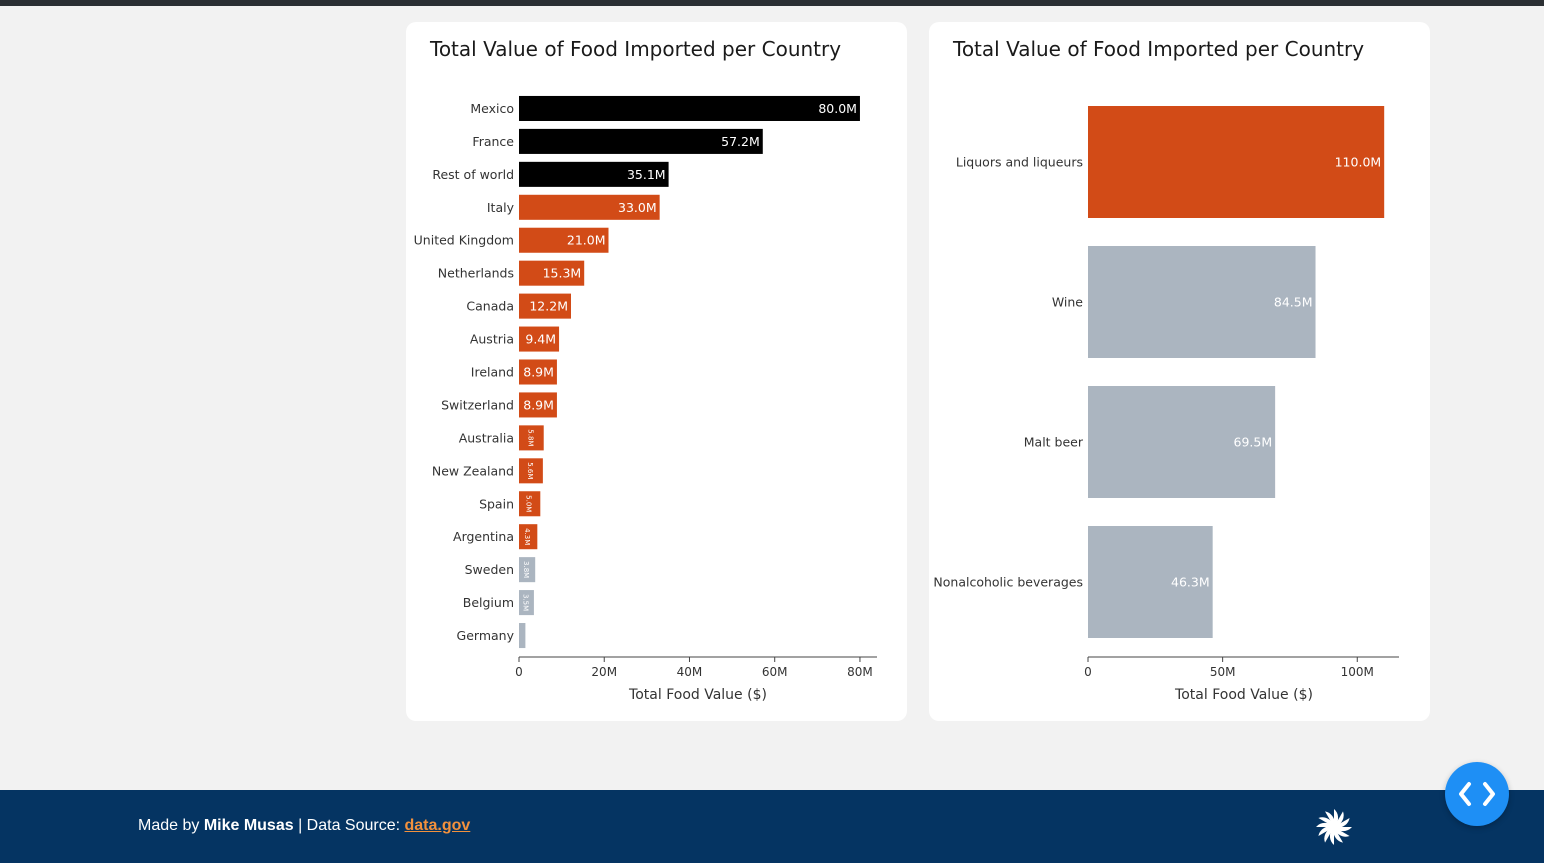 Image resolution: width=1544 pixels, height=863 pixels. Describe the element at coordinates (473, 470) in the screenshot. I see `category-label: New Zealand` at that location.